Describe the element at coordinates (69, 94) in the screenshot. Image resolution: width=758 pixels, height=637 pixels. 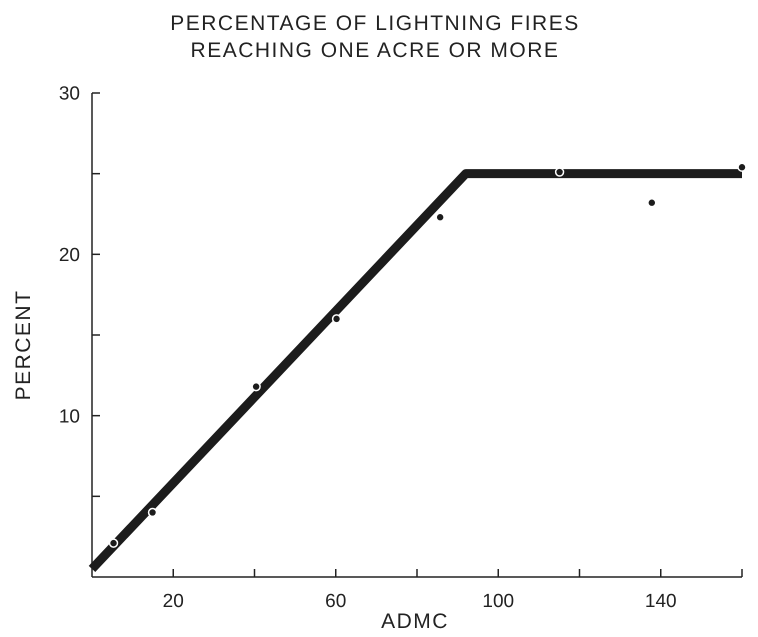
I see `y-tick-label: 30` at that location.